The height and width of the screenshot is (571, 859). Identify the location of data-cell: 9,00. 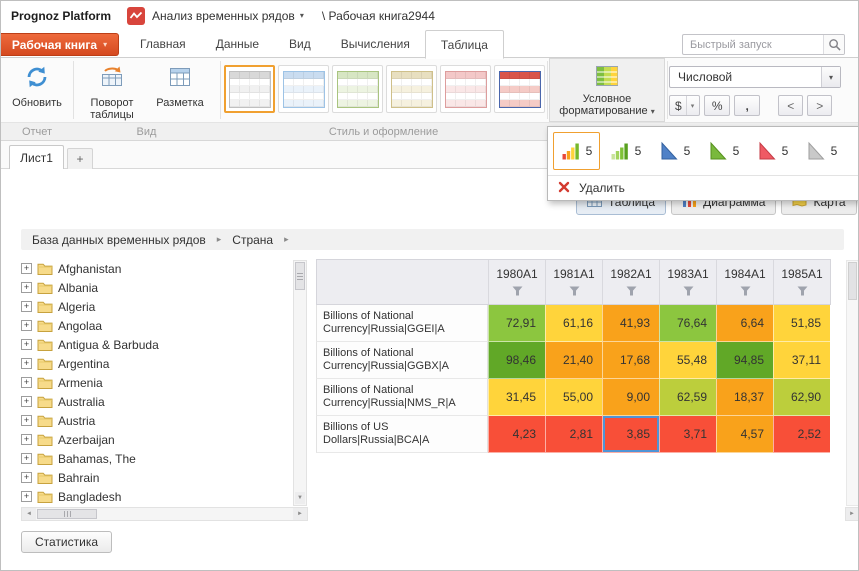
(630, 397).